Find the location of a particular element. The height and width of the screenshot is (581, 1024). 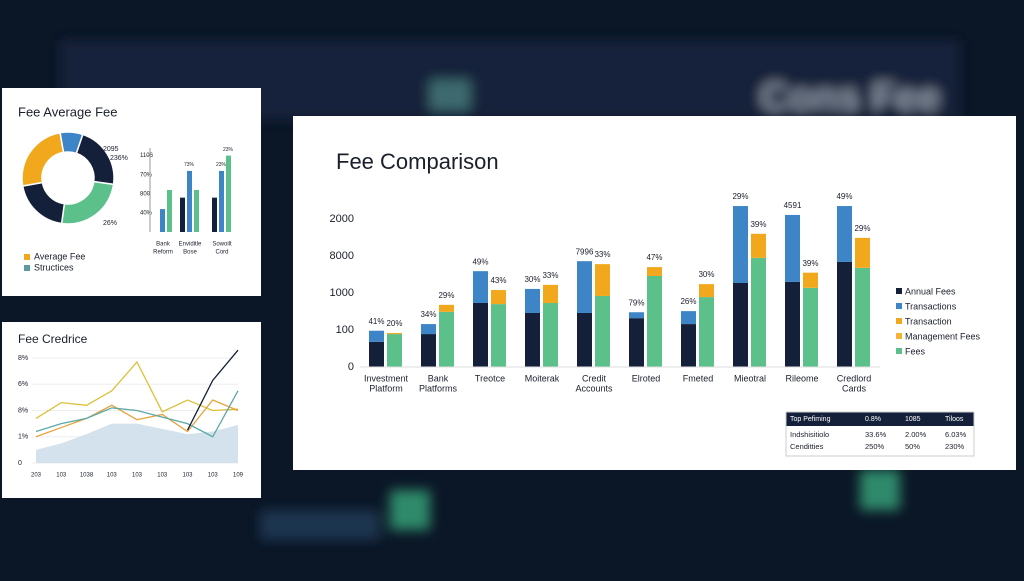

bar-label: 49% is located at coordinates (480, 261).